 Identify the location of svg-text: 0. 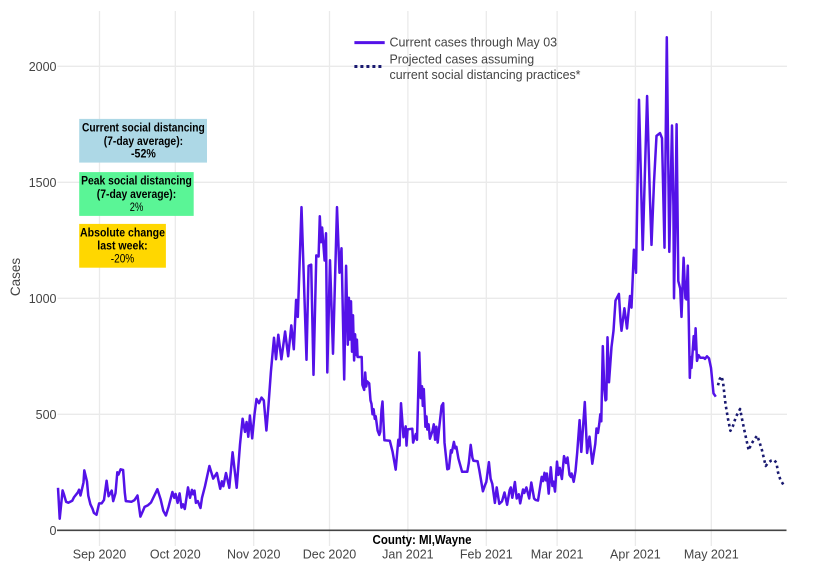
(53, 531).